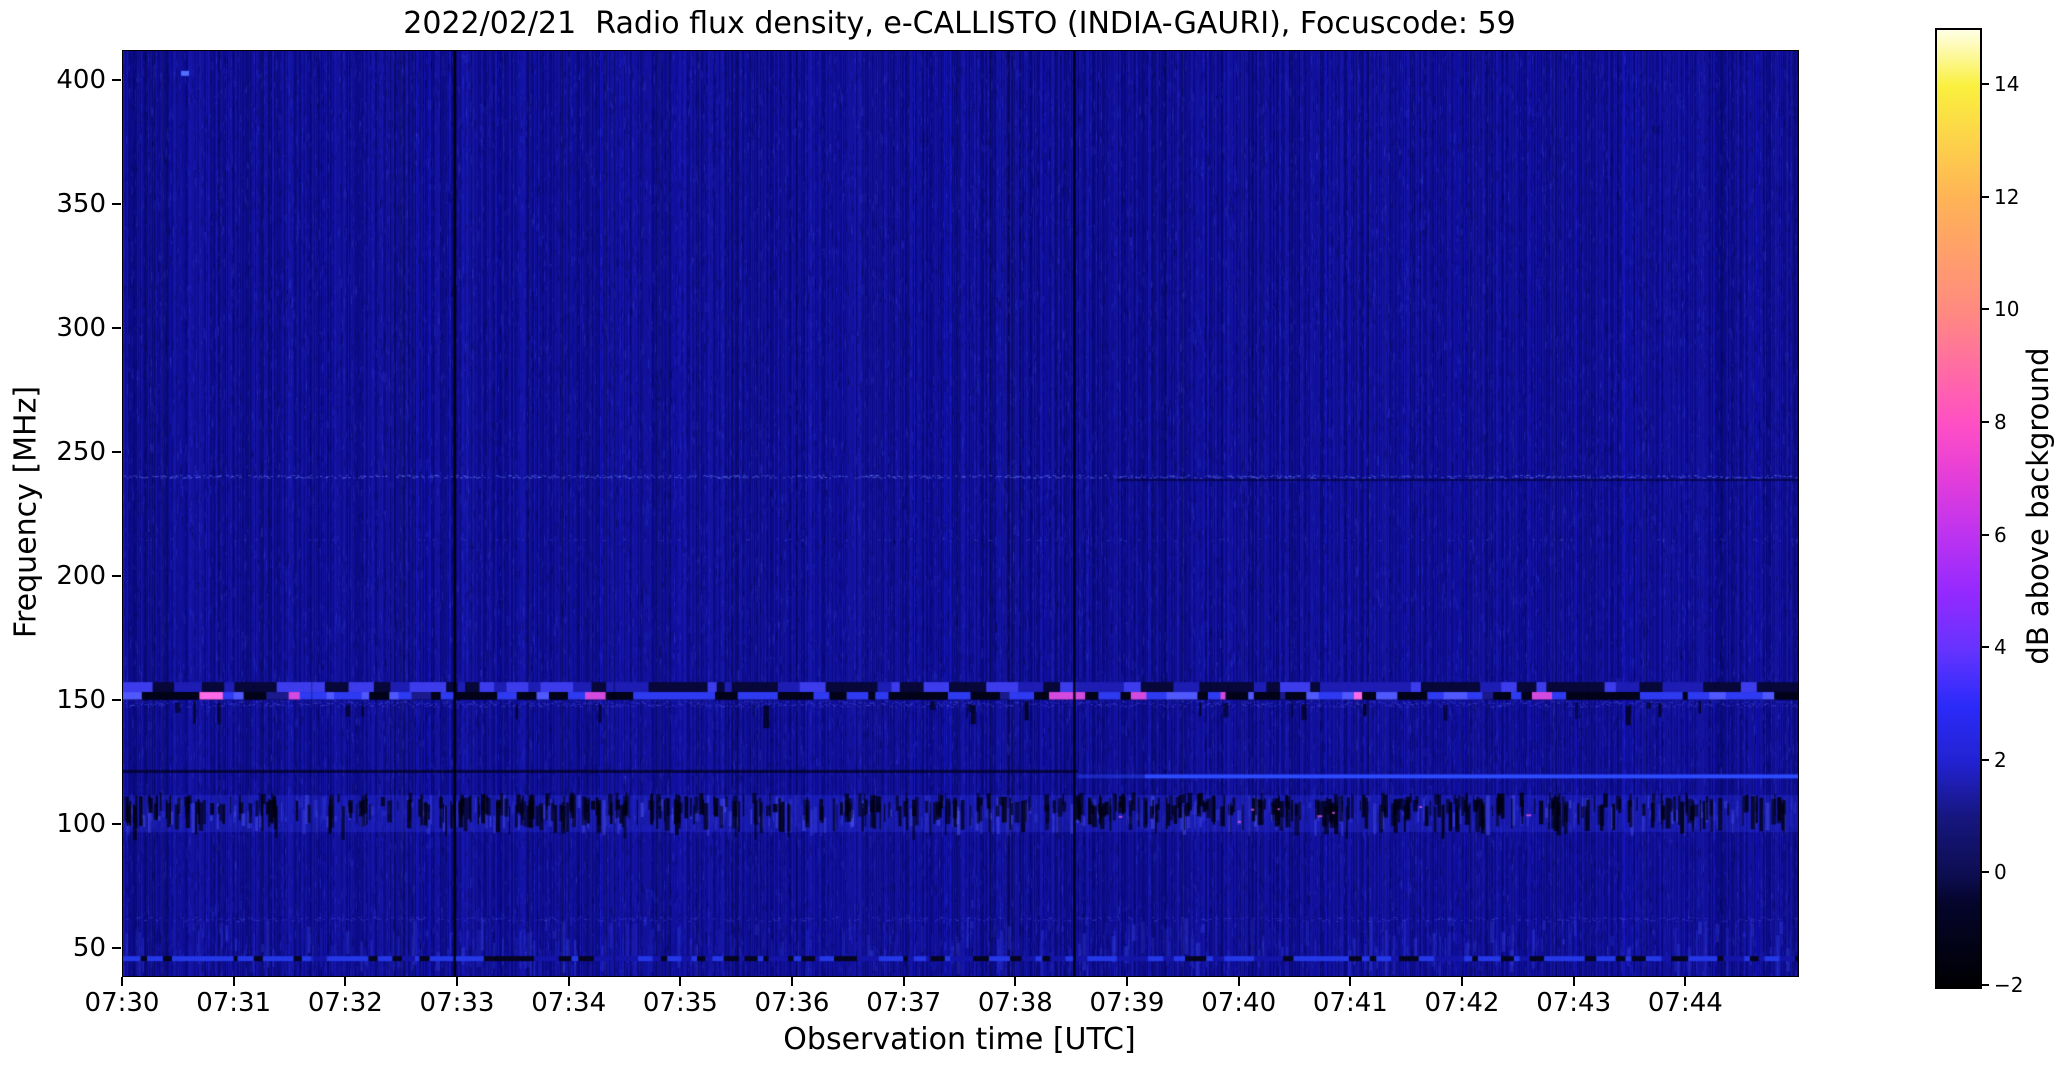 The image size is (2066, 1067). I want to click on y-tick-label: 50, so click(89, 947).